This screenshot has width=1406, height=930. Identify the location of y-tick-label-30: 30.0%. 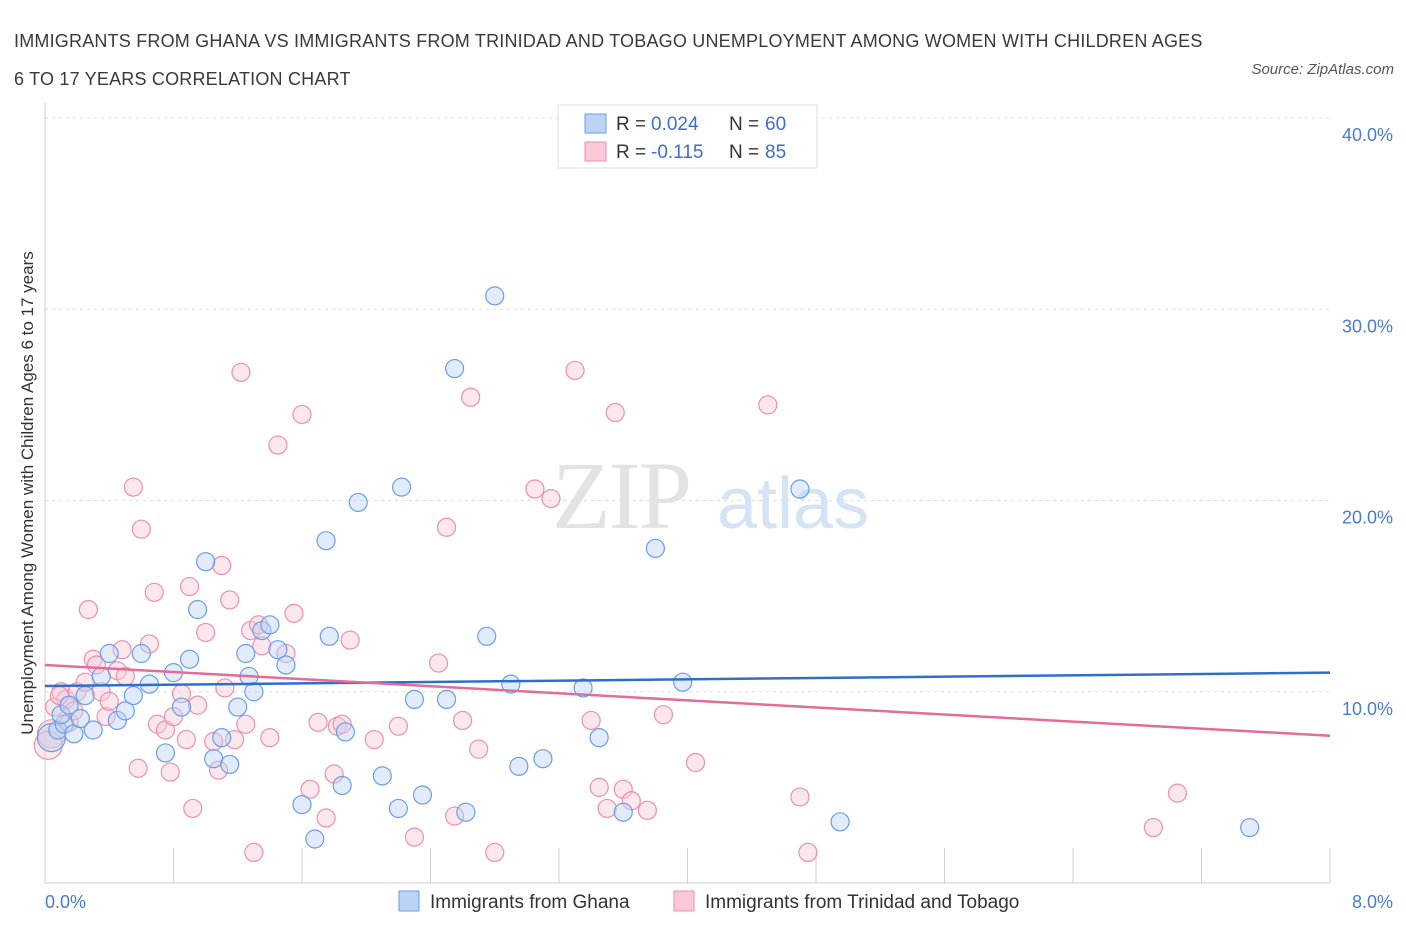
(1367, 326).